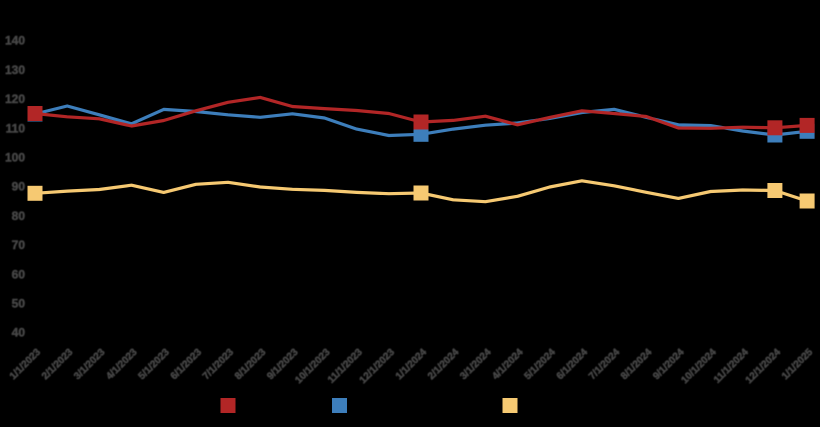 The image size is (820, 427). I want to click on svg-text: 120, so click(15, 99).